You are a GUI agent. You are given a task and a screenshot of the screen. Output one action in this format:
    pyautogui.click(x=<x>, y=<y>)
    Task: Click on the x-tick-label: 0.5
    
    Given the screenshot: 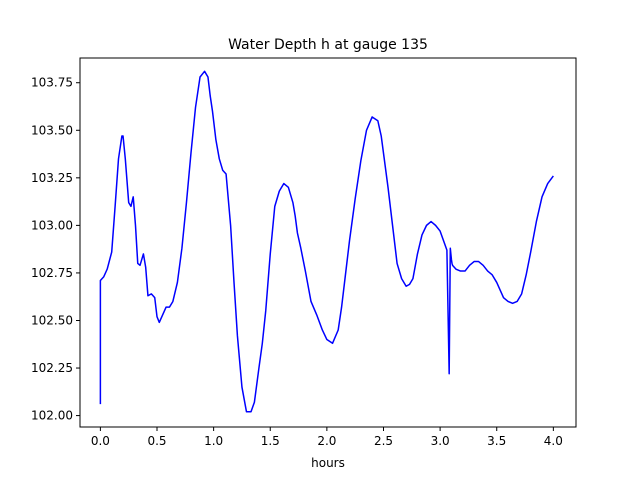 What is the action you would take?
    pyautogui.click(x=156, y=441)
    